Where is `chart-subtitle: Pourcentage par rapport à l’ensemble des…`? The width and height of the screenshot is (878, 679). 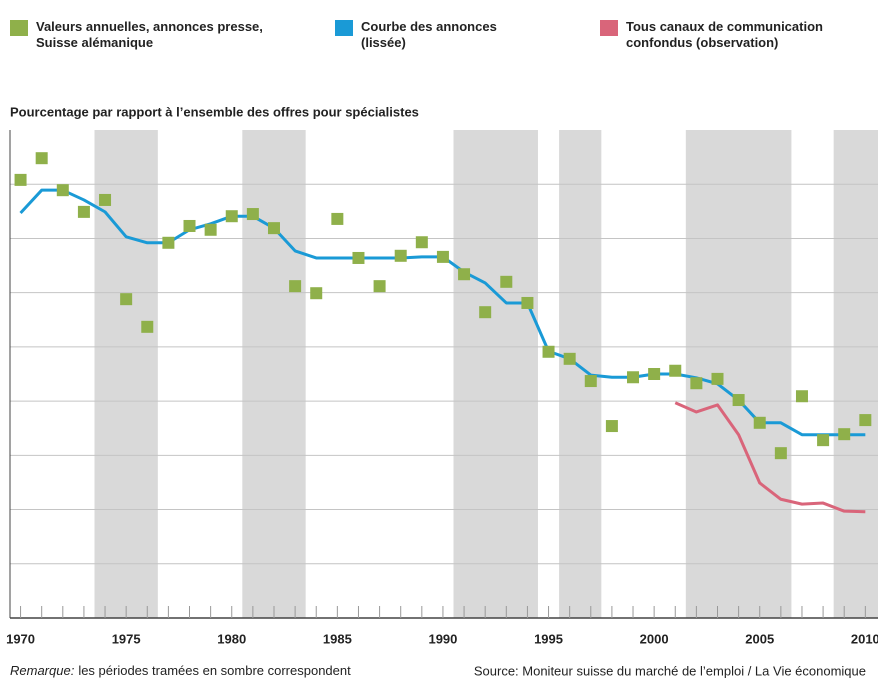
chart-subtitle: Pourcentage par rapport à l’ensemble des… is located at coordinates (214, 111).